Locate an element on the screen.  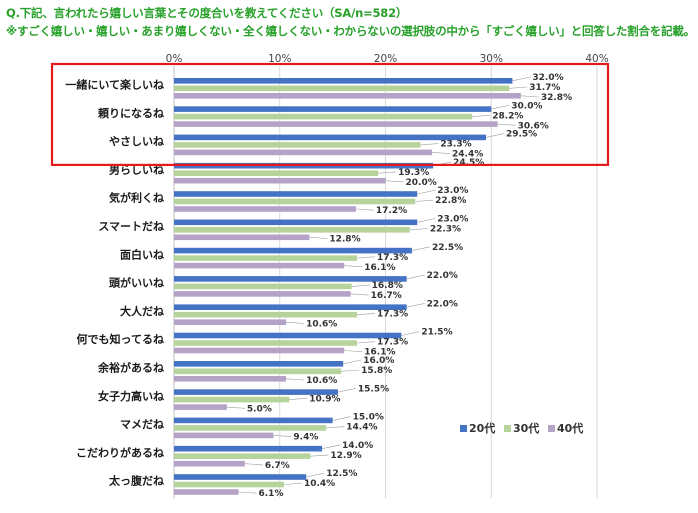
data-label: 22.8% is located at coordinates (450, 201).